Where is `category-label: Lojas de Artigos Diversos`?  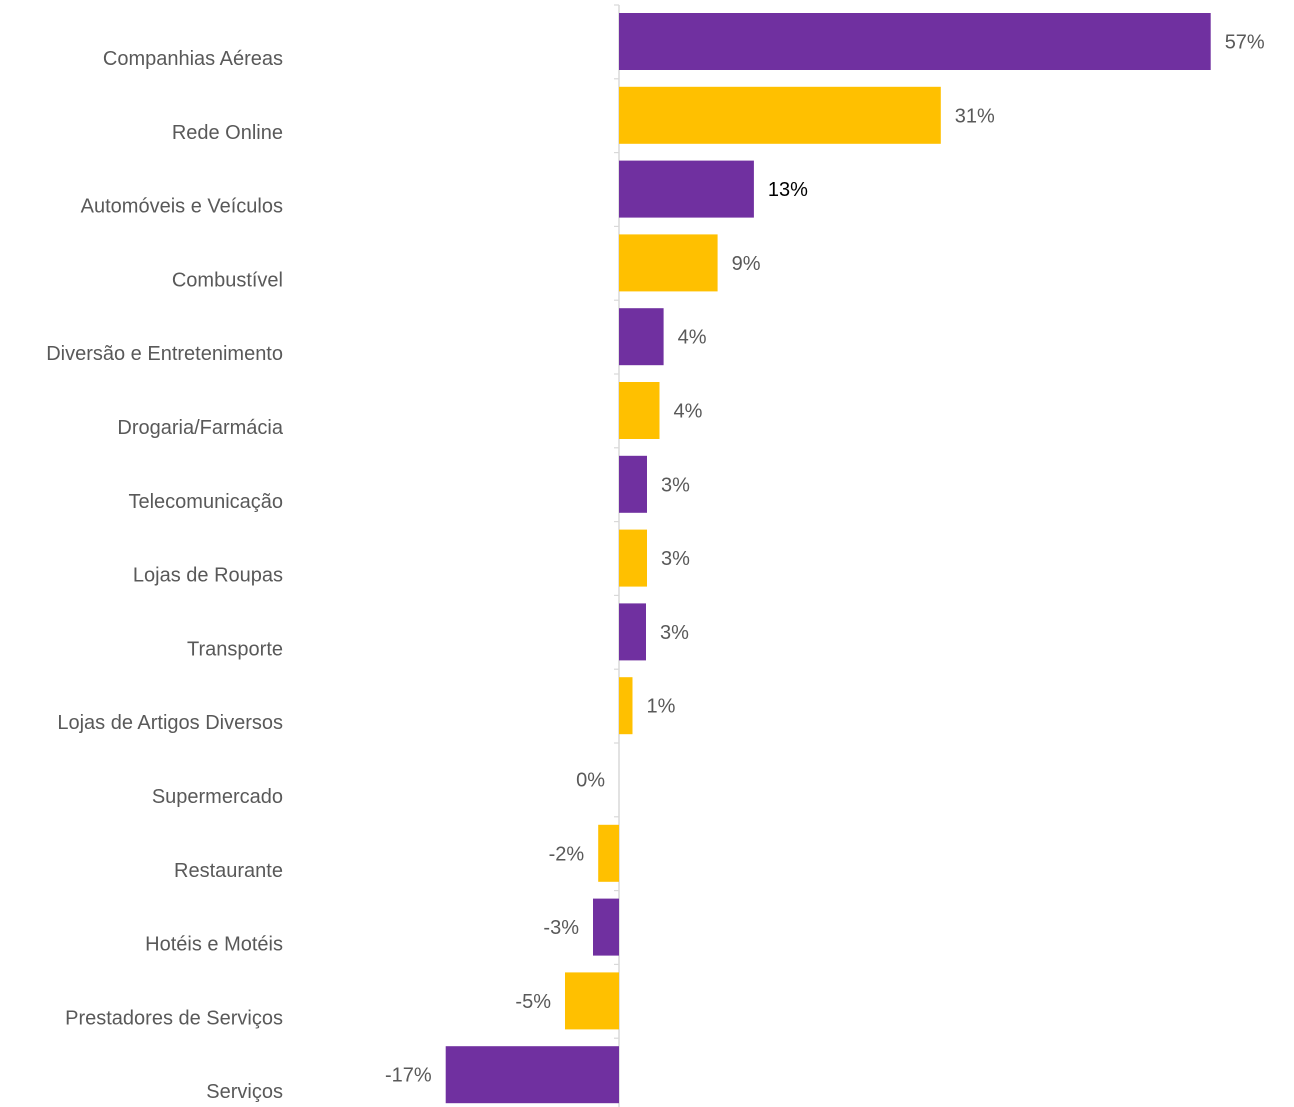
category-label: Lojas de Artigos Diversos is located at coordinates (170, 723).